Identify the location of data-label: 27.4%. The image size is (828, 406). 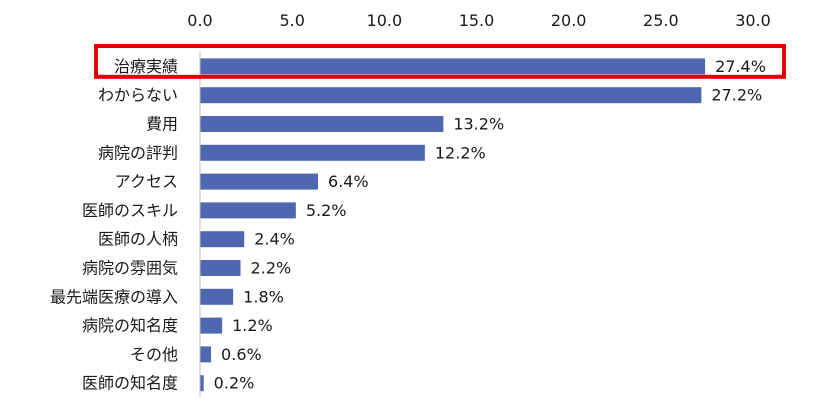
(740, 66).